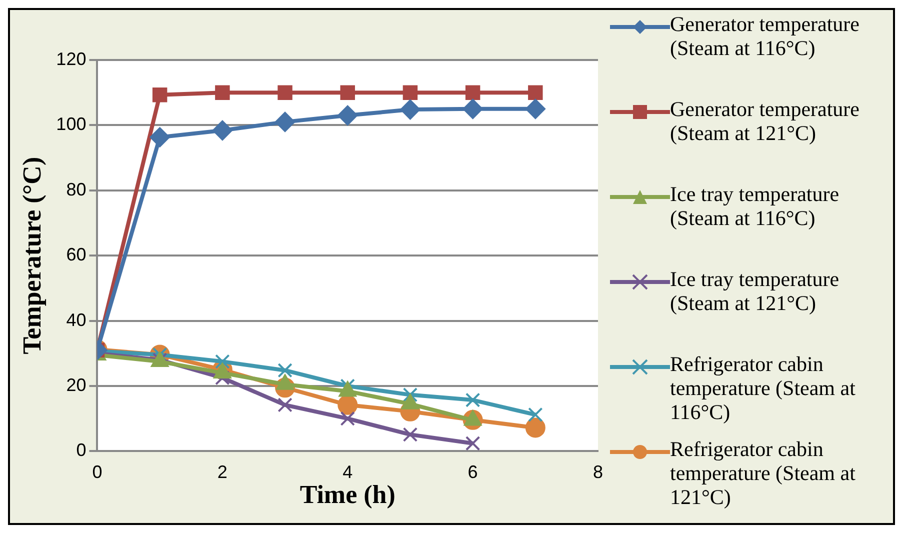  I want to click on legend-label: Refrigerator cabin temperature (Steam at 121°C), so click(763, 473).